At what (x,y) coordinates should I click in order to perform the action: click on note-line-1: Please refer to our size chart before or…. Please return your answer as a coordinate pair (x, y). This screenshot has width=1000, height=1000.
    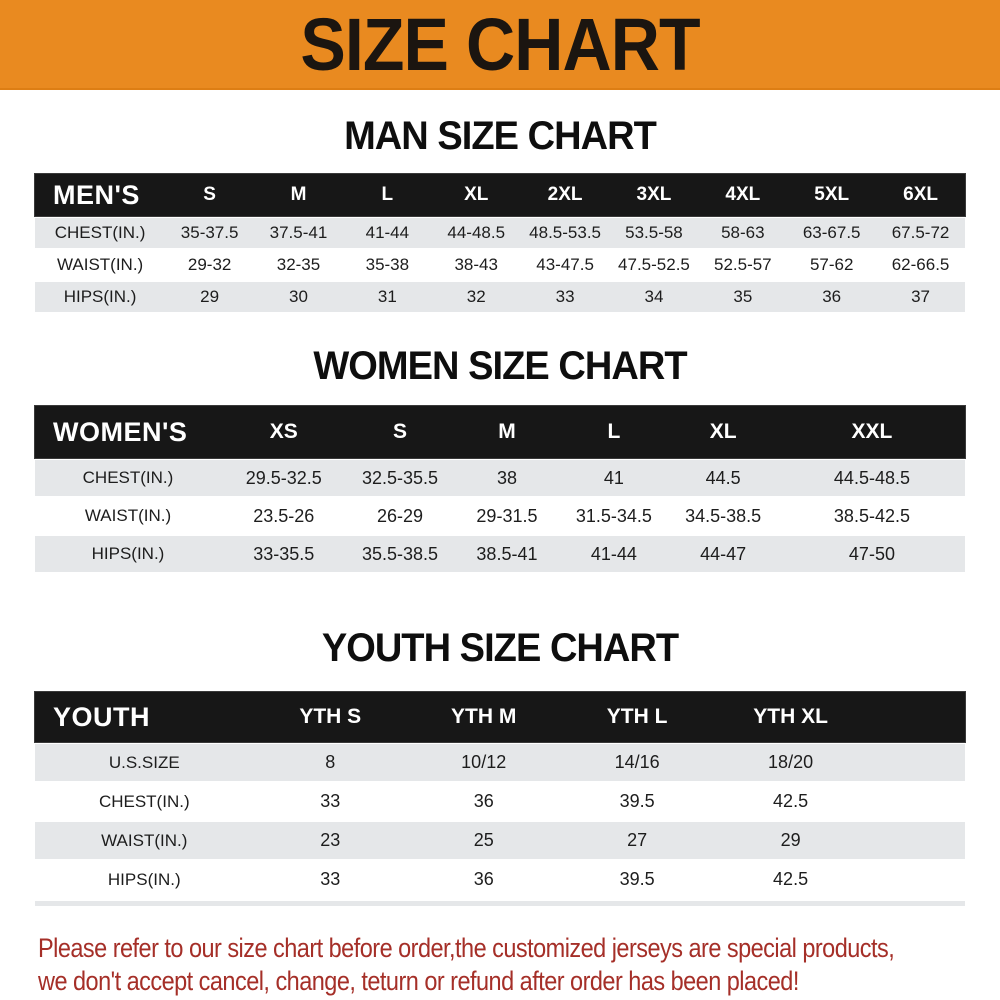
    Looking at the image, I should click on (466, 948).